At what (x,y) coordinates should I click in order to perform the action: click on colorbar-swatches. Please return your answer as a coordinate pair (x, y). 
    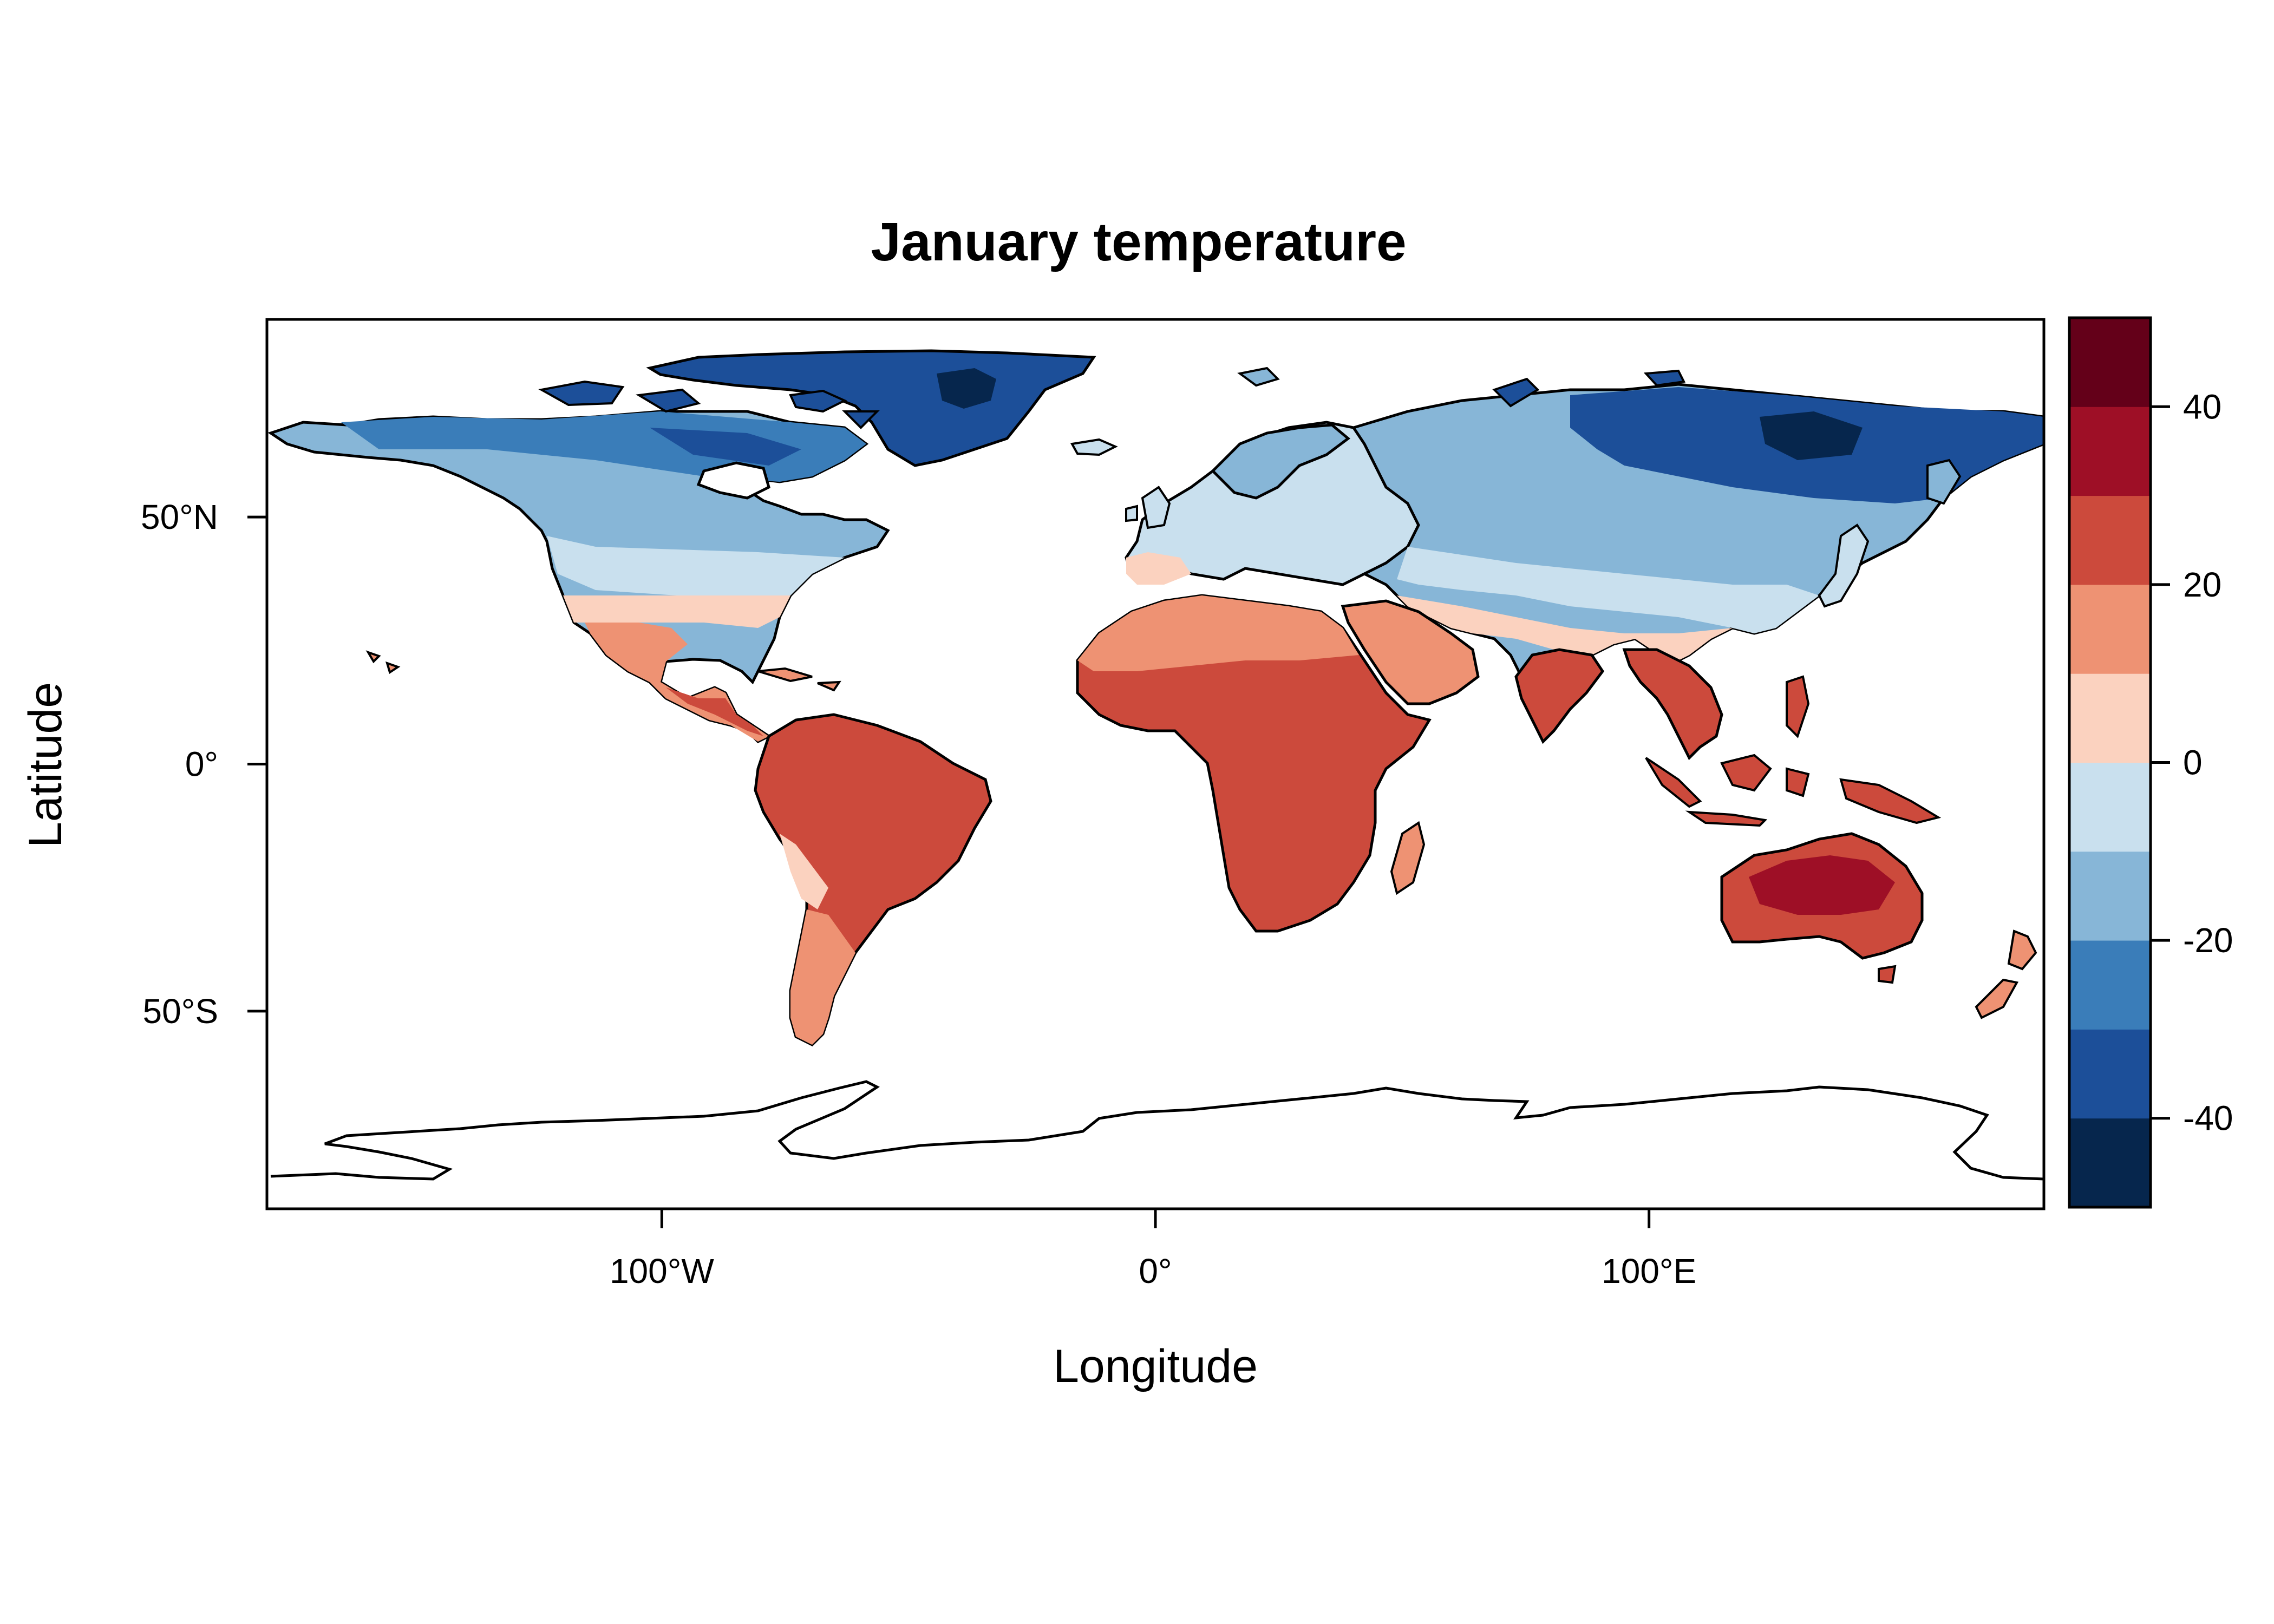
    Looking at the image, I should click on (2110, 763).